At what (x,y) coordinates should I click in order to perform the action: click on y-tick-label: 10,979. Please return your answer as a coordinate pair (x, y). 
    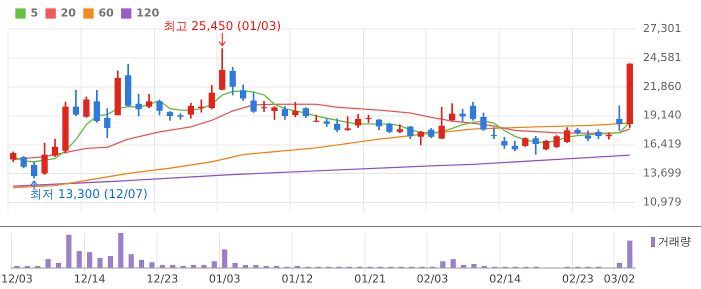
    Looking at the image, I should click on (662, 202).